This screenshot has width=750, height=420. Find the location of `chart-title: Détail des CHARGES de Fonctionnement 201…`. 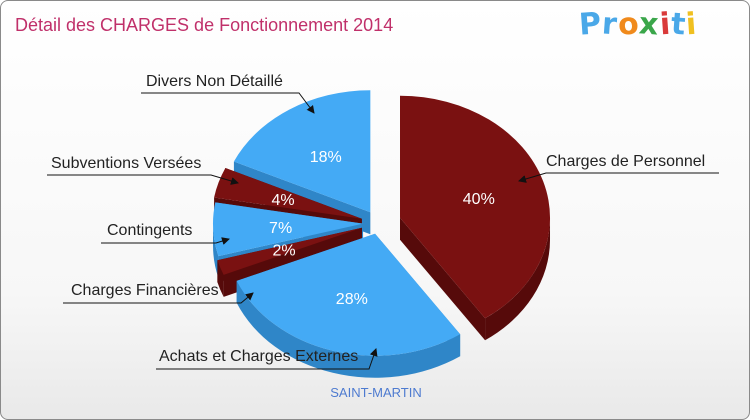

chart-title: Détail des CHARGES de Fonctionnement 201… is located at coordinates (204, 25).